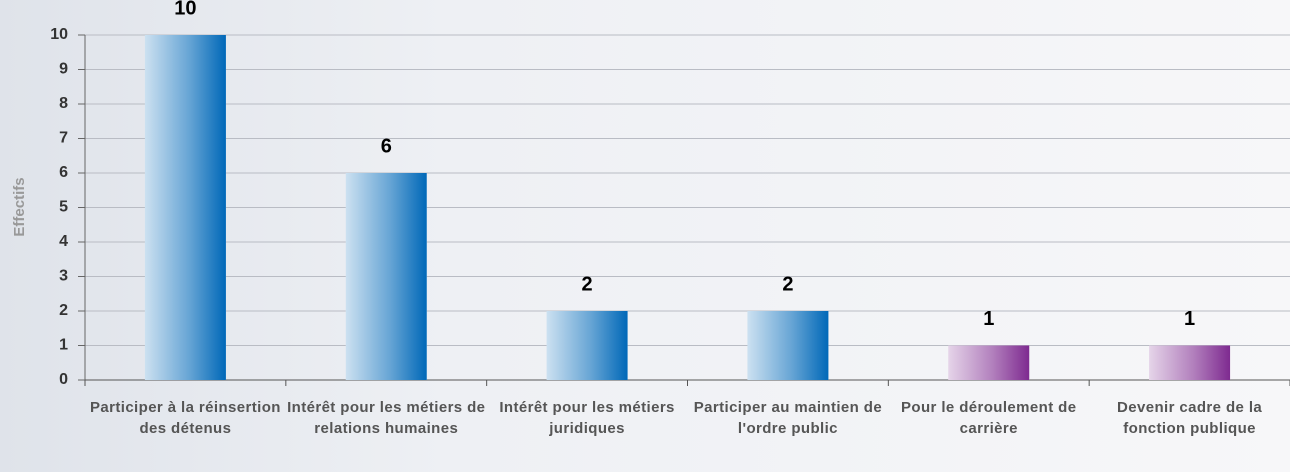 The width and height of the screenshot is (1290, 472). I want to click on y-axis-label: Effectifs, so click(19, 206).